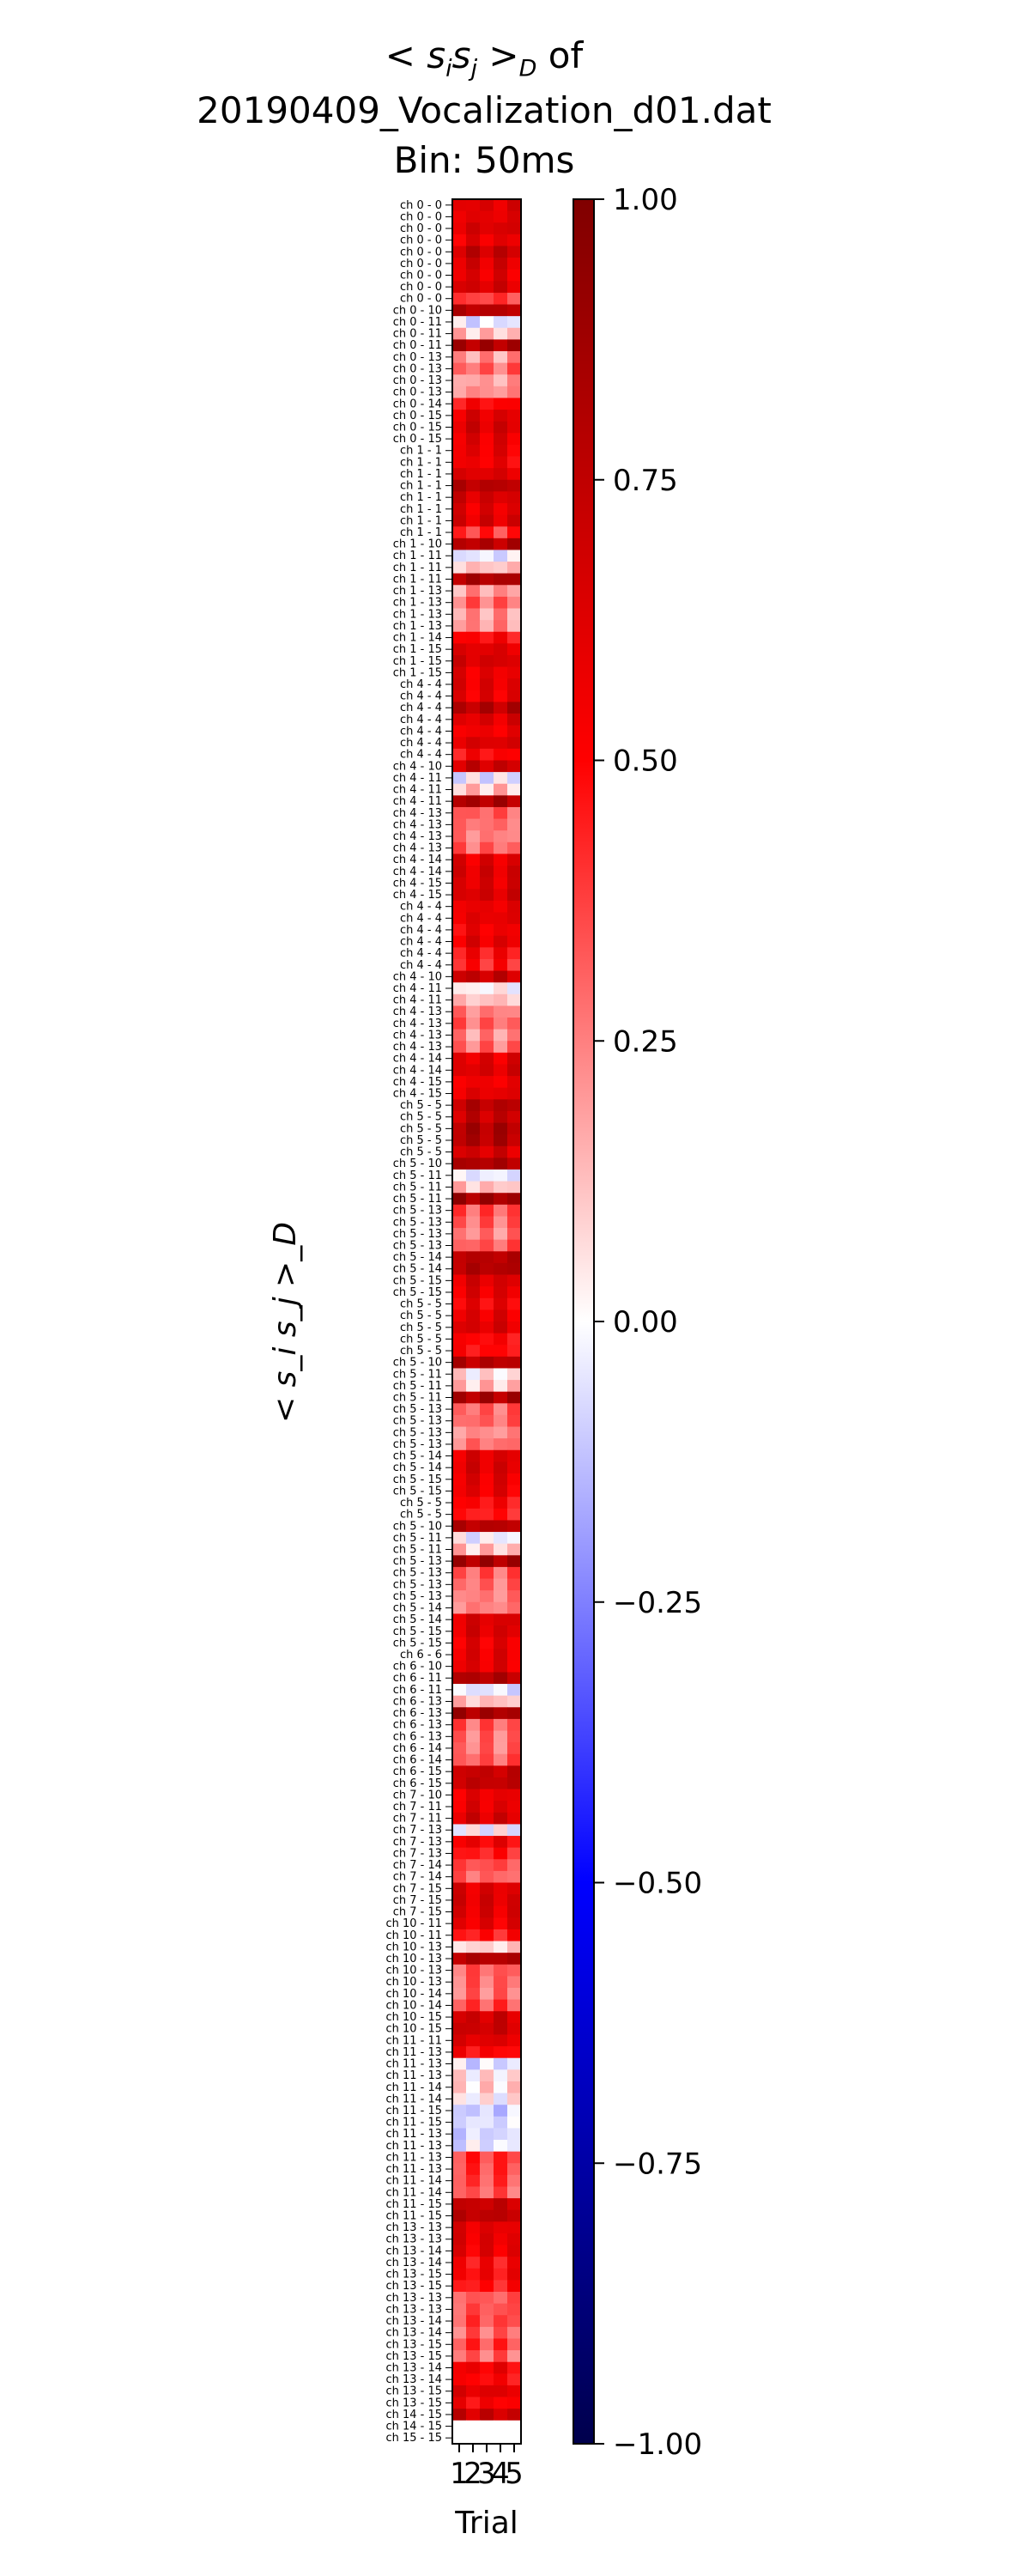 The image size is (1030, 2576). What do you see at coordinates (413, 1936) in the screenshot?
I see `row-tick-label: ch 10 - 11` at bounding box center [413, 1936].